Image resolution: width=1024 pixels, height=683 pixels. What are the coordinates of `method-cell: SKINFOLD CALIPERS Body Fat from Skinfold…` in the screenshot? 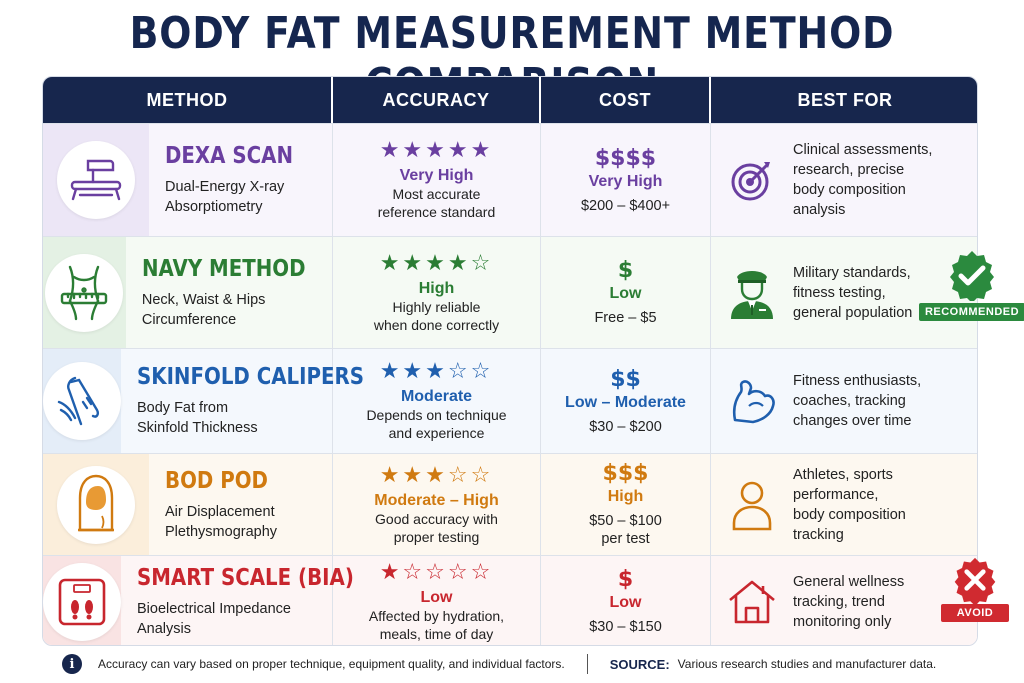 It's located at (203, 401).